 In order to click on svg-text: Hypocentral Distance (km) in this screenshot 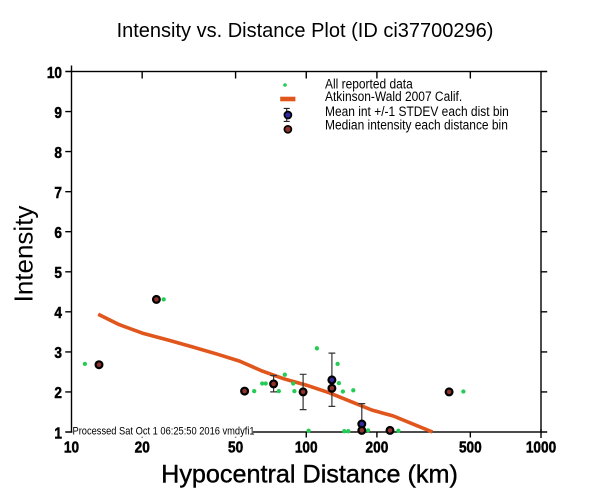, I will do `click(309, 475)`.